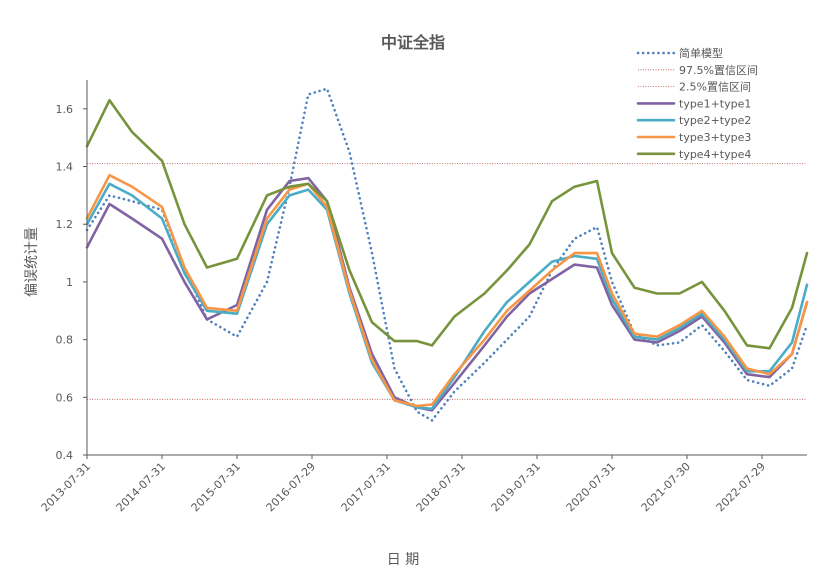  Describe the element at coordinates (516, 487) in the screenshot. I see `x-tick-label: 2019-07-31` at that location.